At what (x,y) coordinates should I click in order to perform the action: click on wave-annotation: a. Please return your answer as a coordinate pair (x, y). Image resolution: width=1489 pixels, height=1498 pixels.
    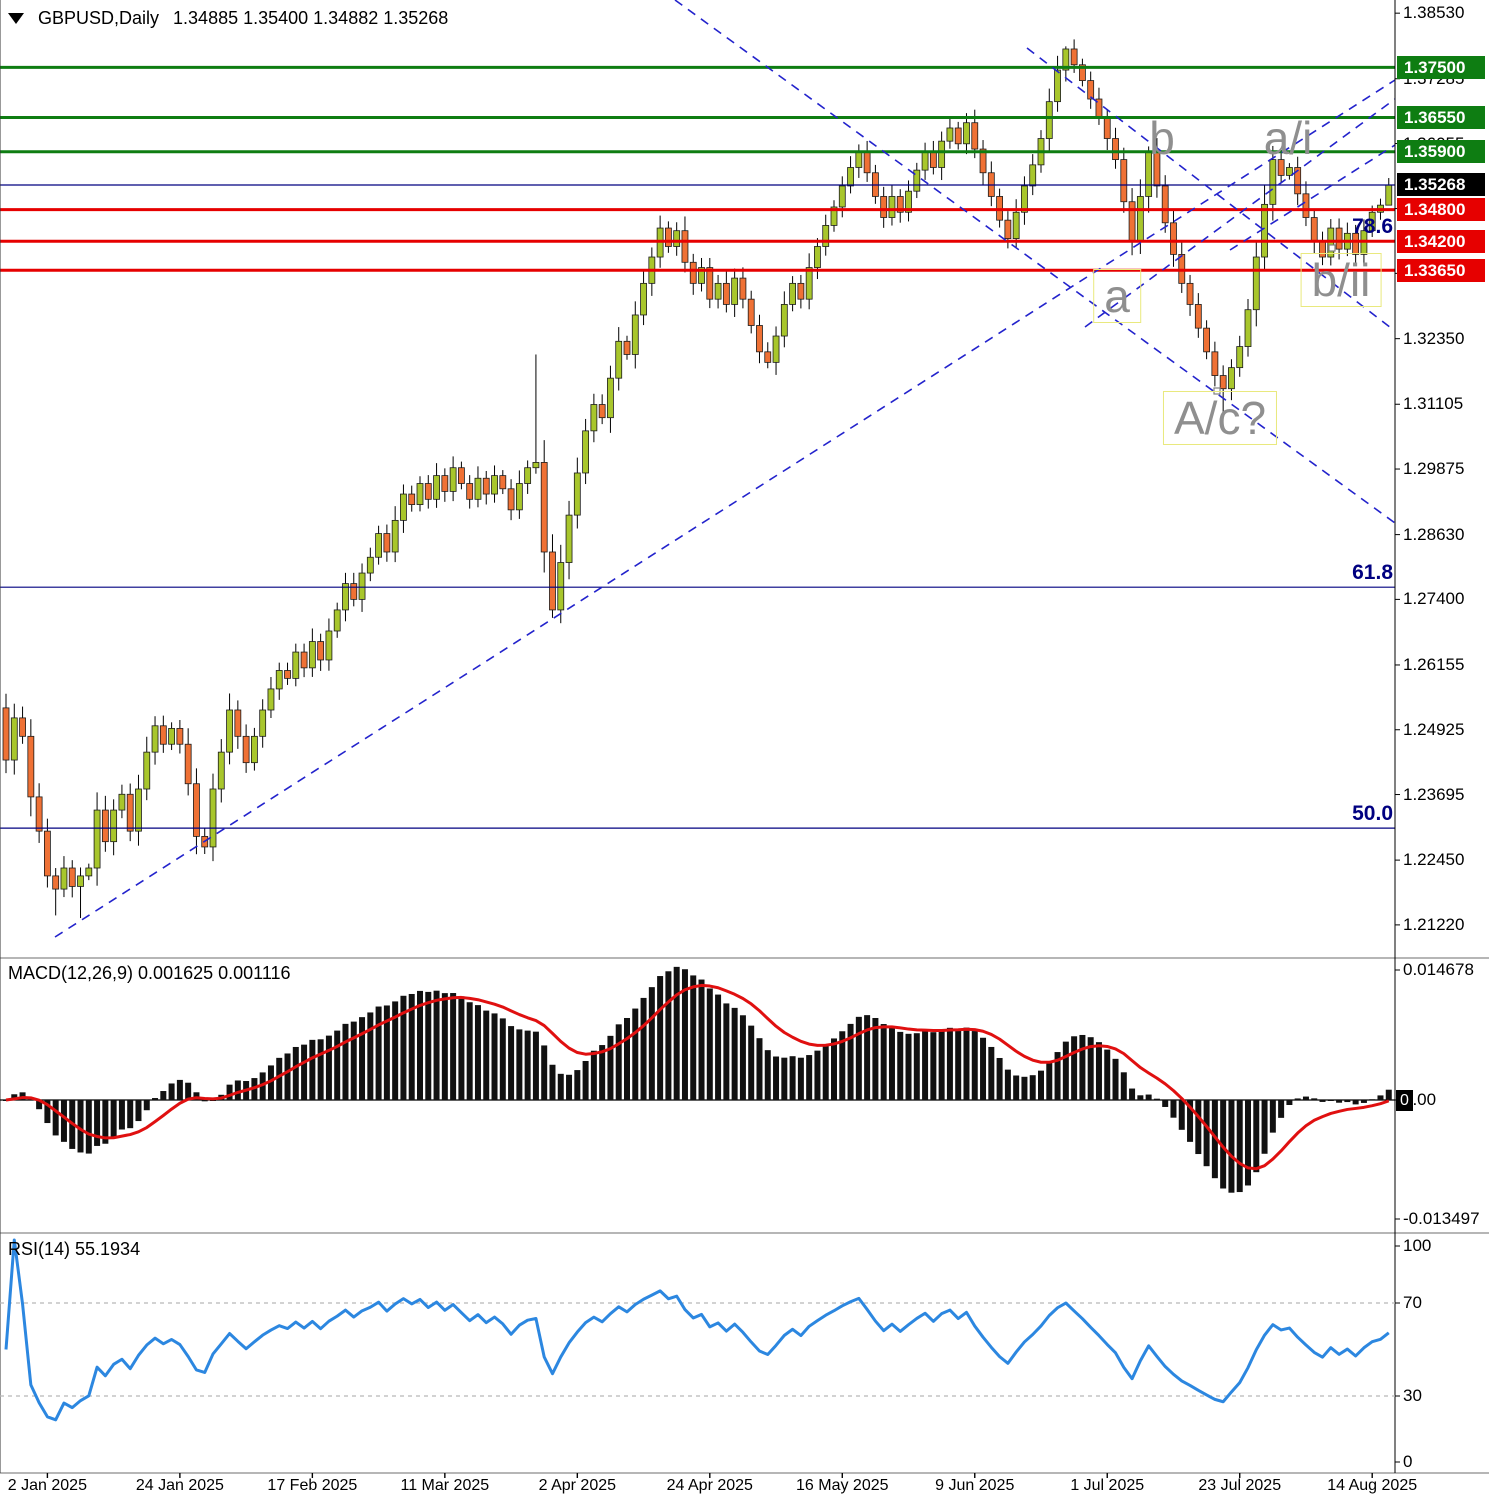
    Looking at the image, I should click on (1117, 296).